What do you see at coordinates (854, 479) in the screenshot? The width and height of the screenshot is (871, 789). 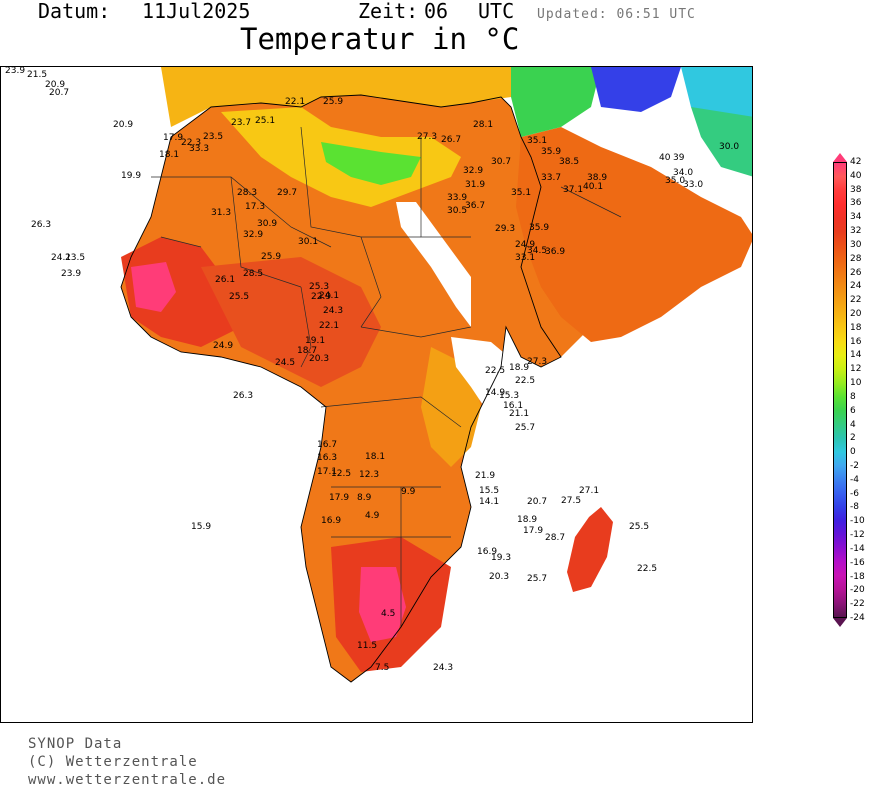 I see `legend-tick: -4` at bounding box center [854, 479].